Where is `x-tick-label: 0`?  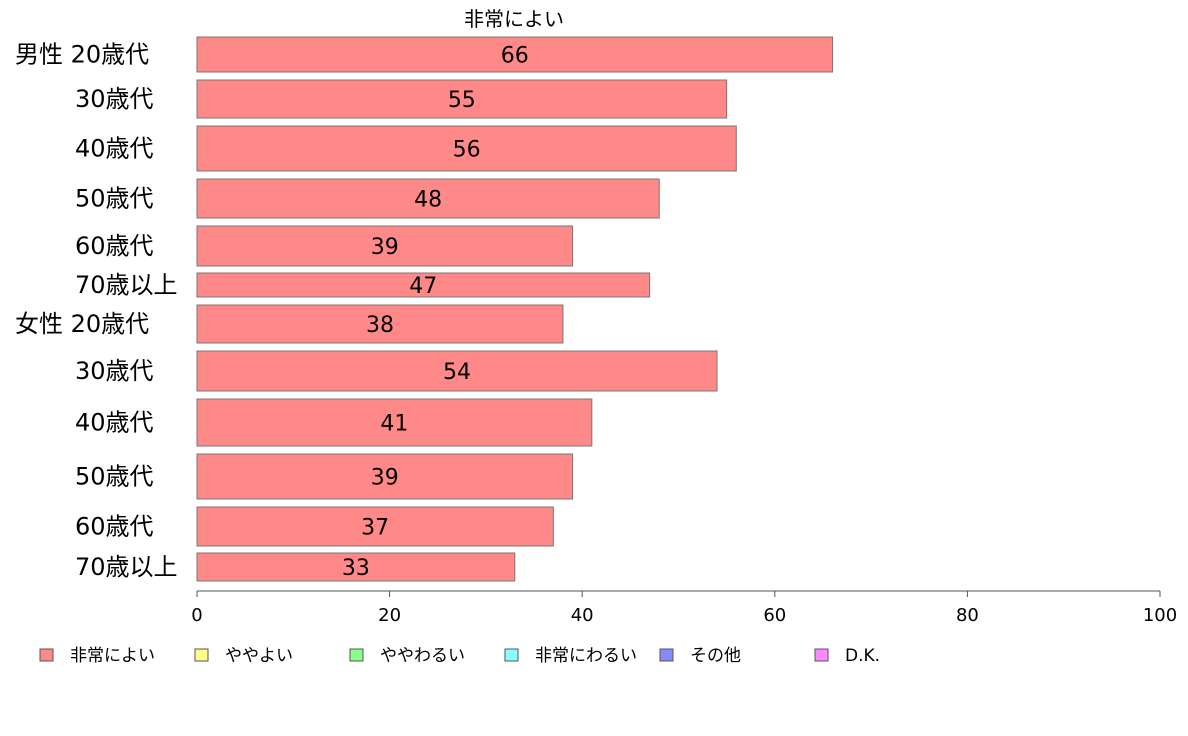
x-tick-label: 0 is located at coordinates (196, 615).